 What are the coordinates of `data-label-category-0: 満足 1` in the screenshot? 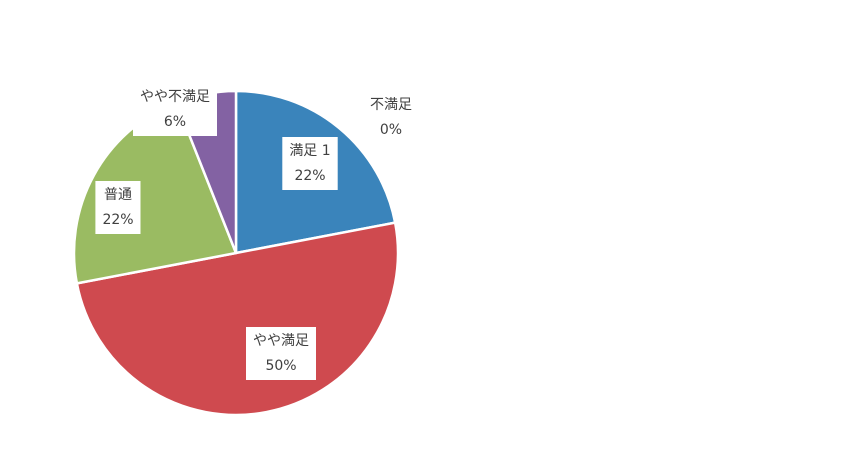 It's located at (309, 151).